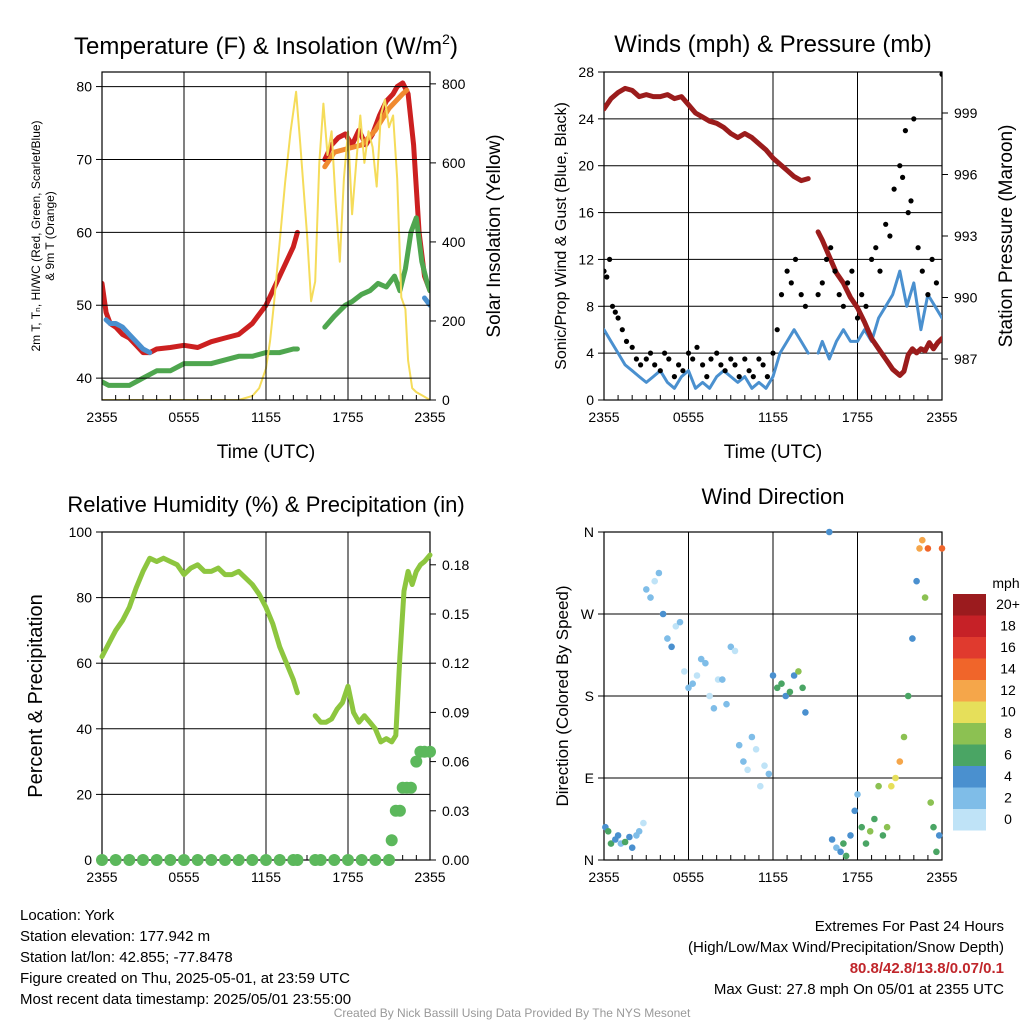 The image size is (1024, 1024). Describe the element at coordinates (266, 417) in the screenshot. I see `temp-xtick-label: 1155` at that location.